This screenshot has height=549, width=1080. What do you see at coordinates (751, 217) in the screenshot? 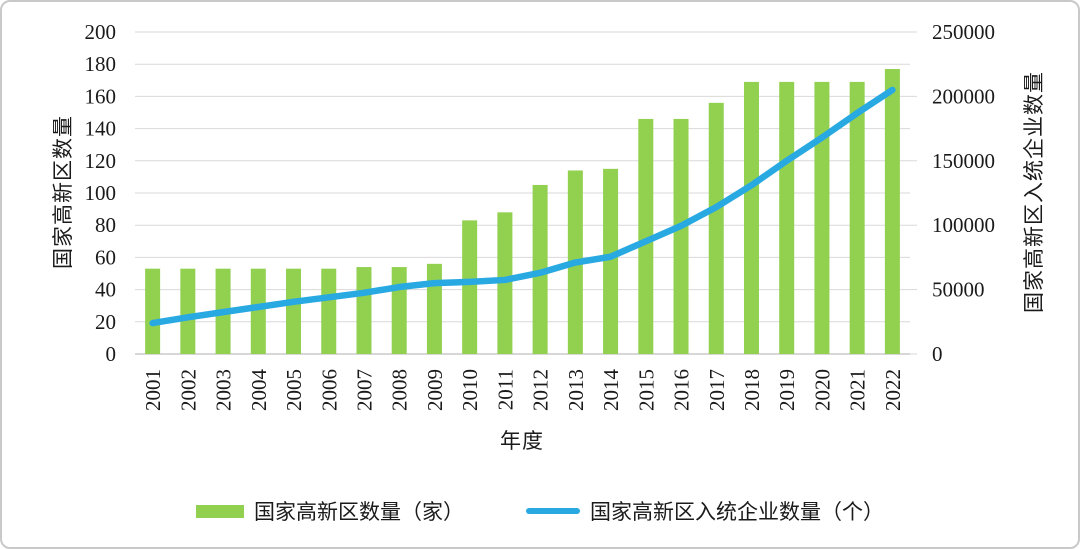
I see `bar-2018` at bounding box center [751, 217].